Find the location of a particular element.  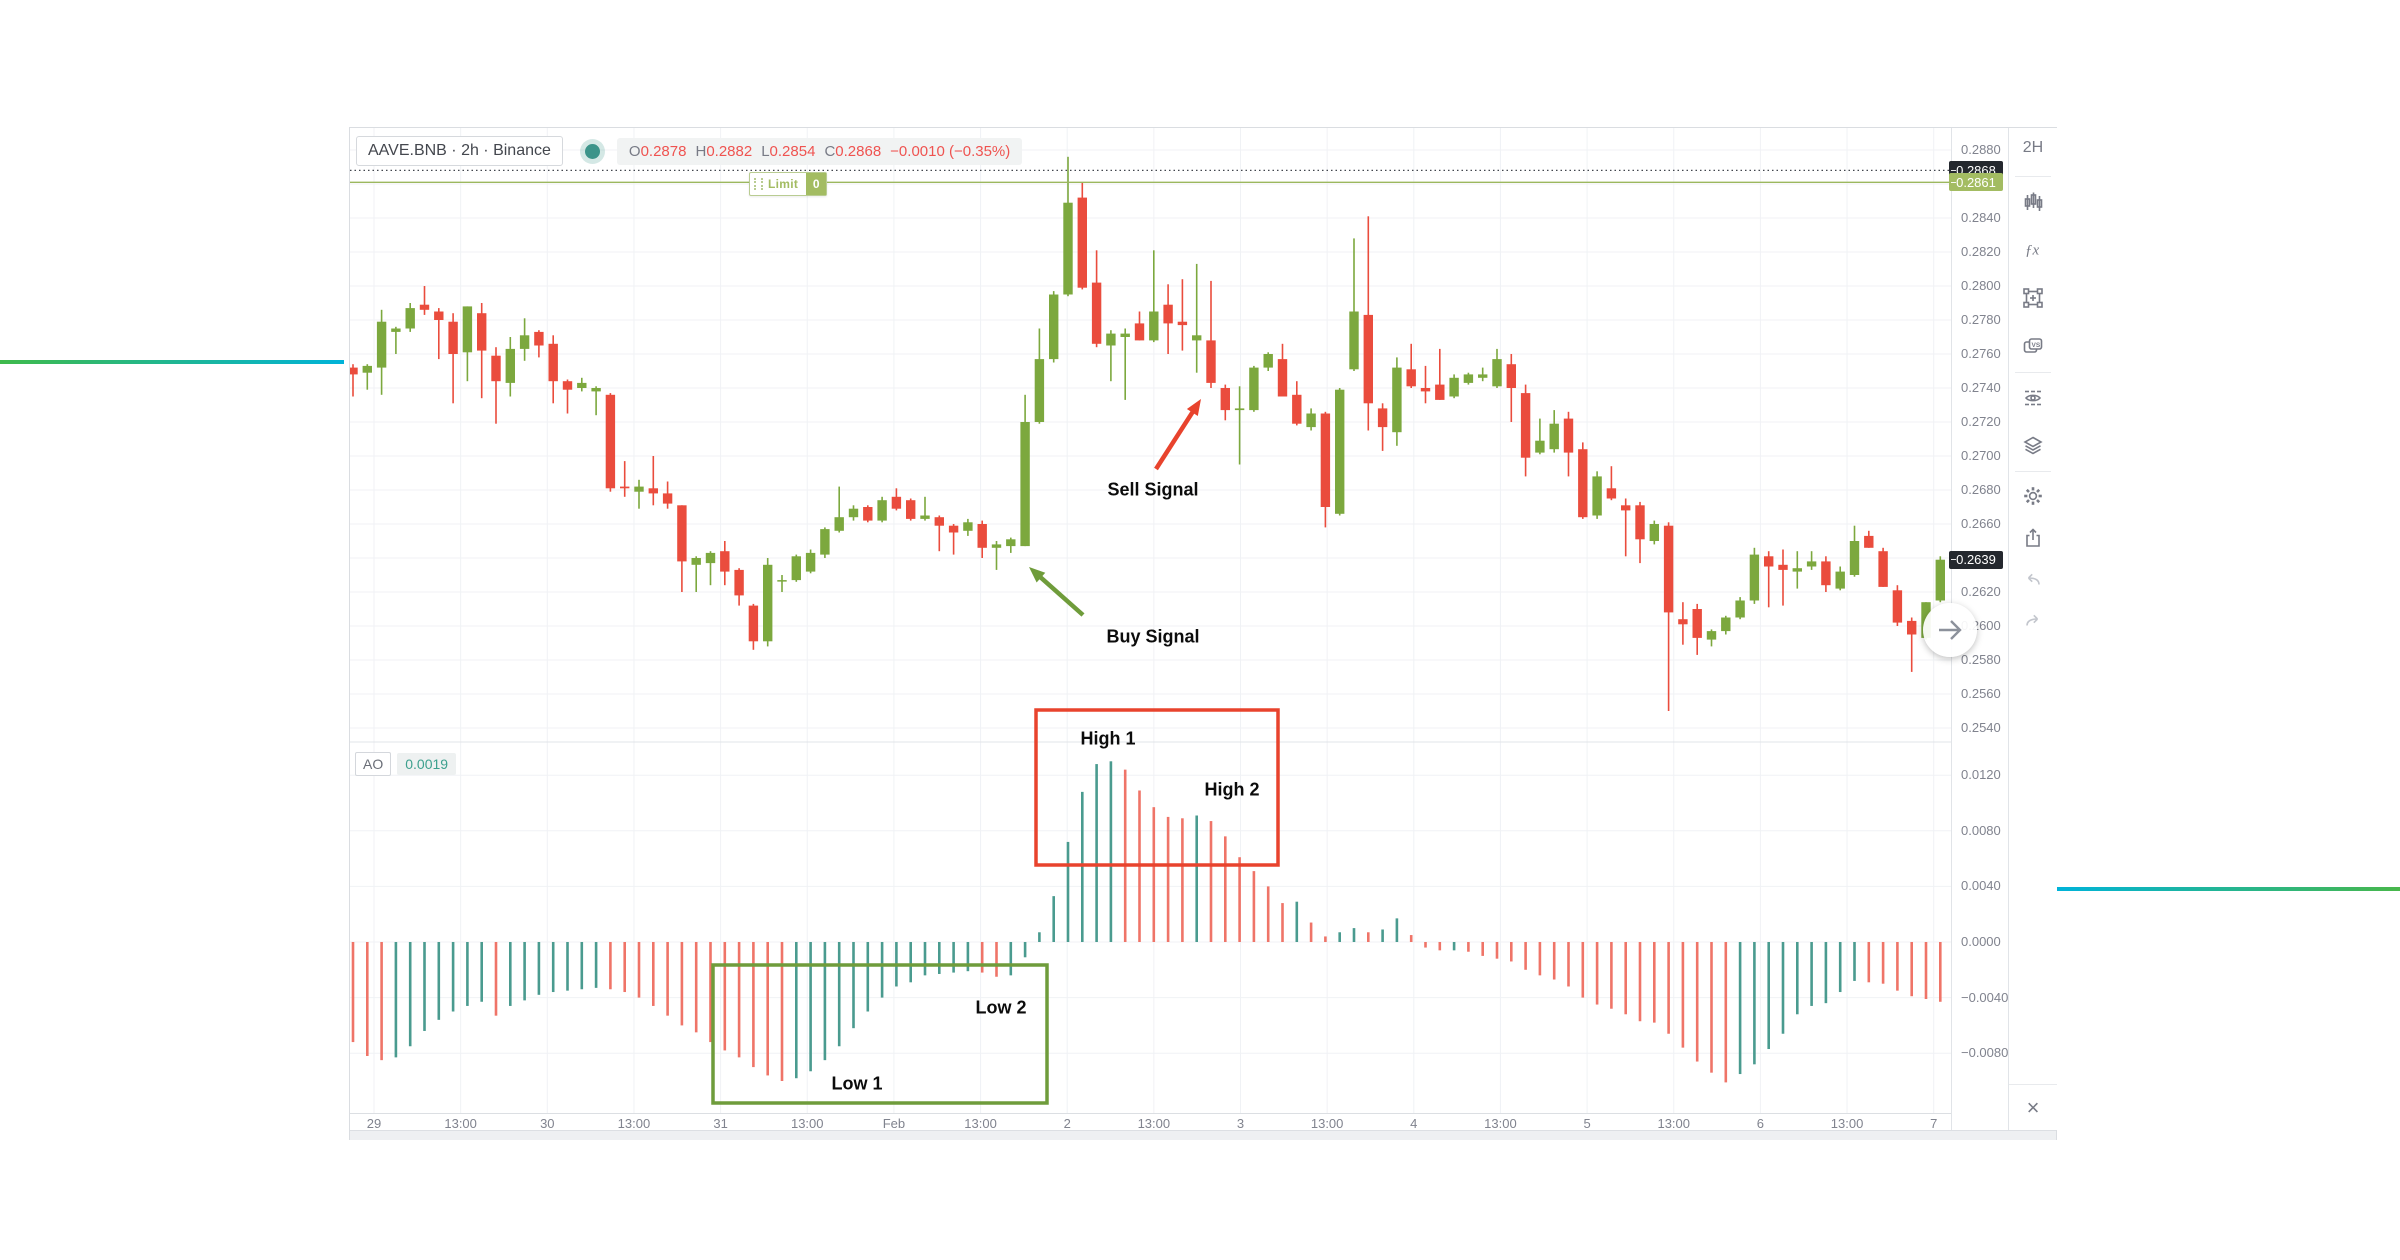

drag-handle-icon is located at coordinates (758, 184).